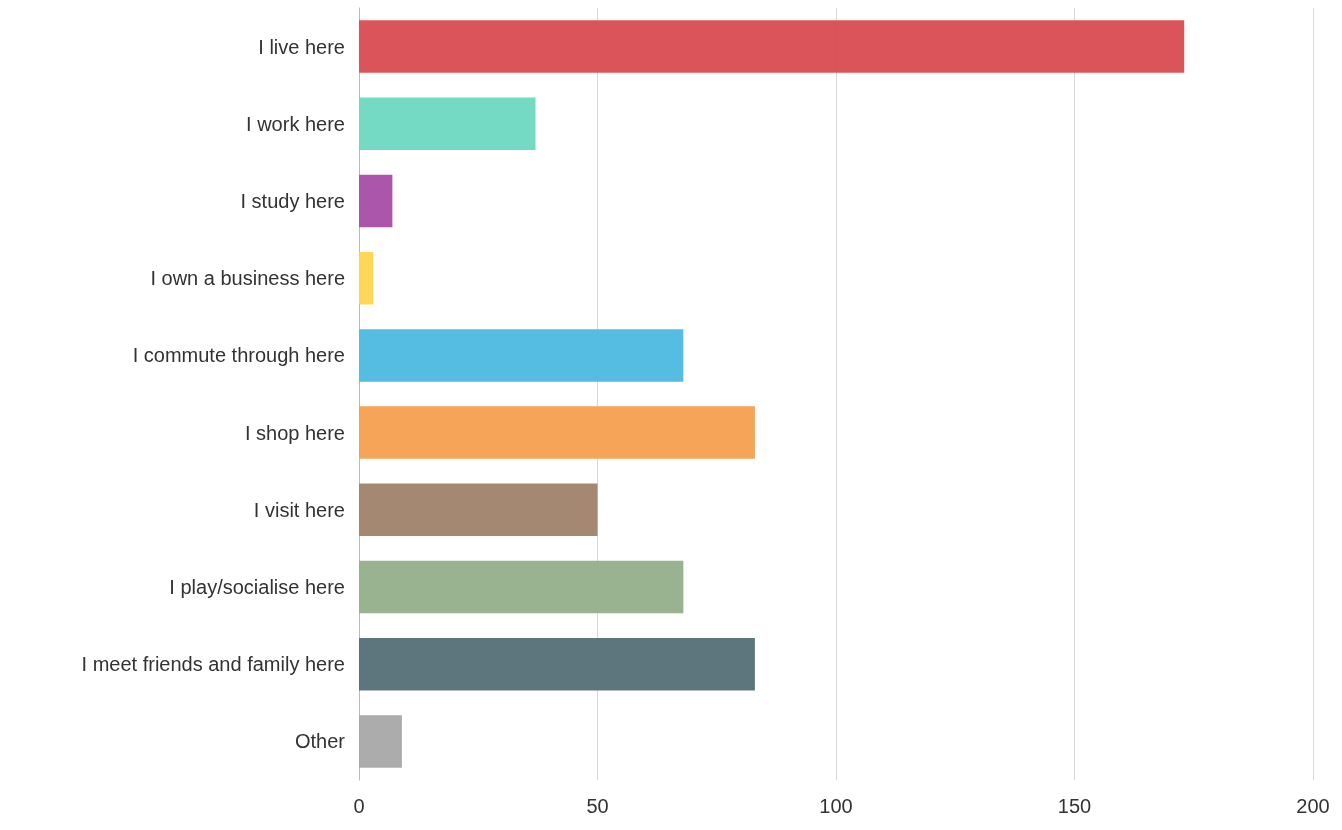 The height and width of the screenshot is (830, 1342). What do you see at coordinates (299, 509) in the screenshot?
I see `y-tick-label: I visit here` at bounding box center [299, 509].